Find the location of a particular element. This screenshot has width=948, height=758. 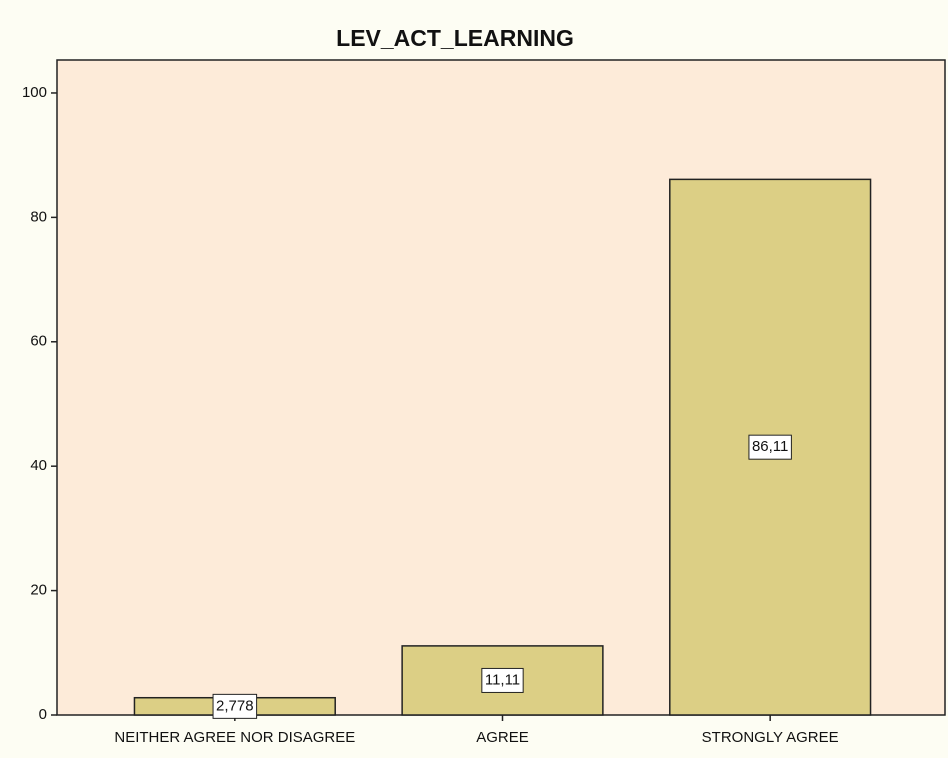

y-tick-label: 40 is located at coordinates (38, 465).